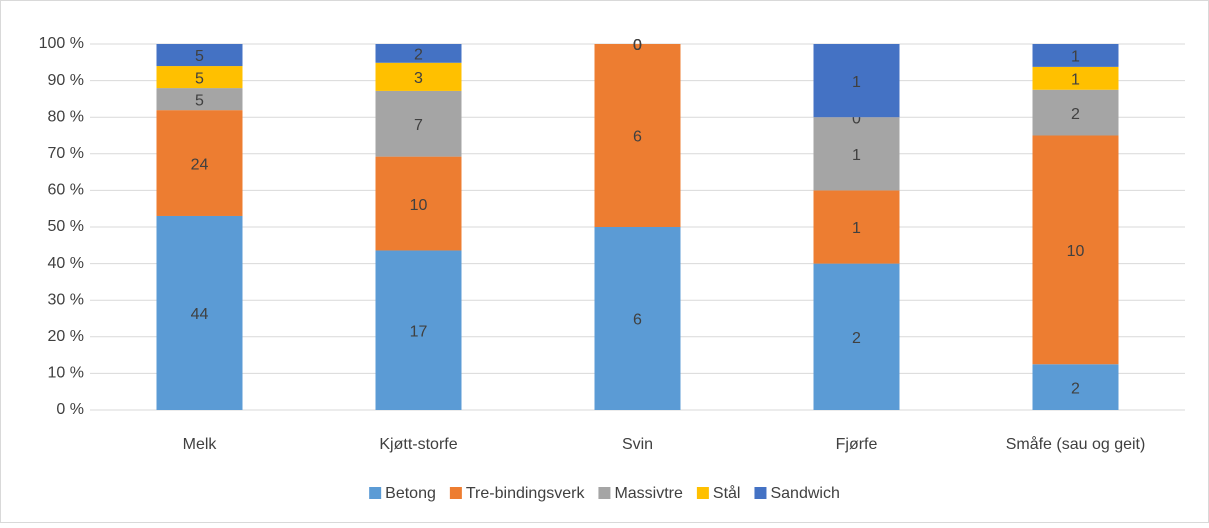 This screenshot has height=528, width=1209. I want to click on y-tick-label: 0 %, so click(70, 409).